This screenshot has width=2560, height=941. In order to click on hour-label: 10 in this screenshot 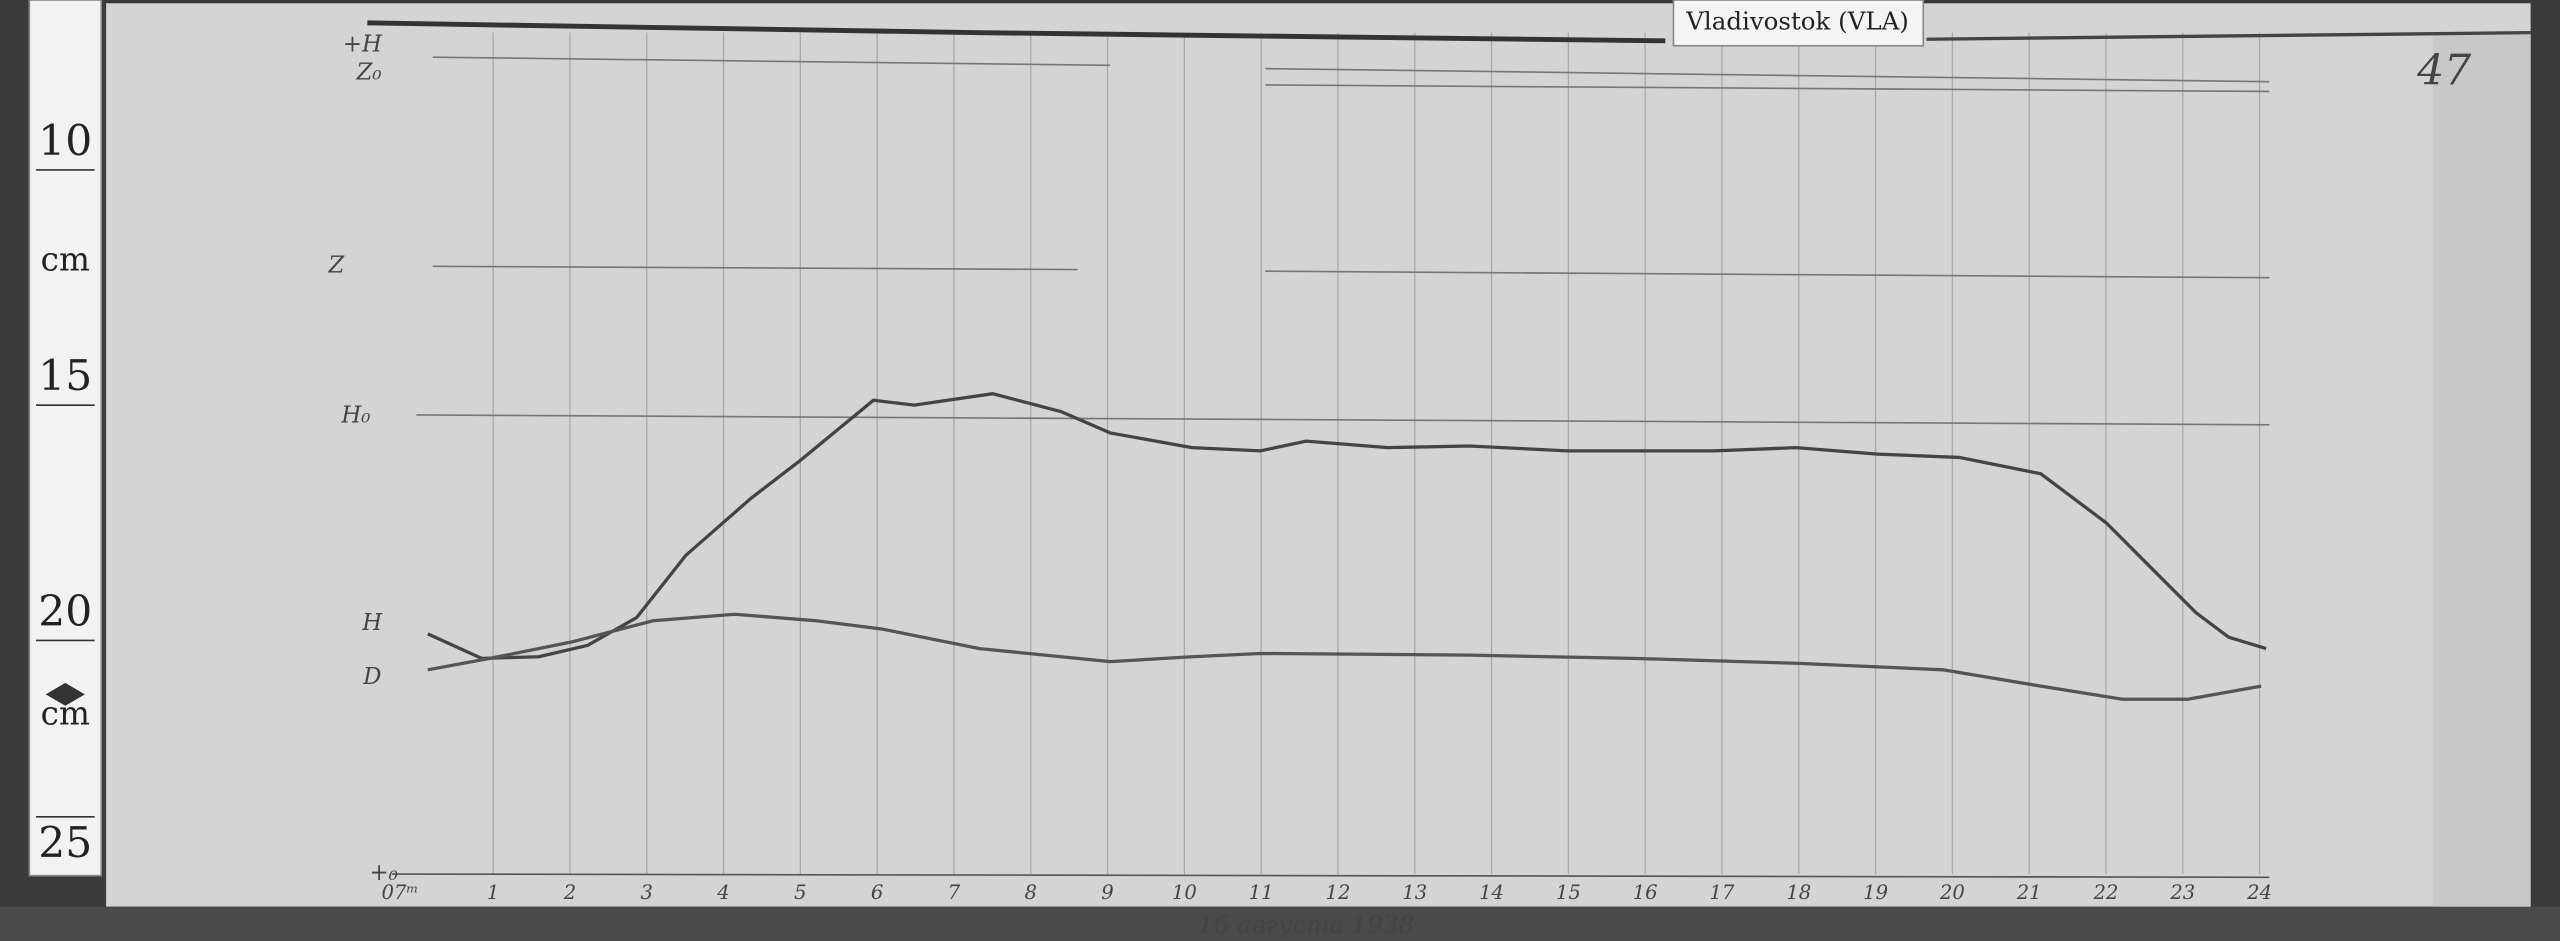, I will do `click(1184, 892)`.